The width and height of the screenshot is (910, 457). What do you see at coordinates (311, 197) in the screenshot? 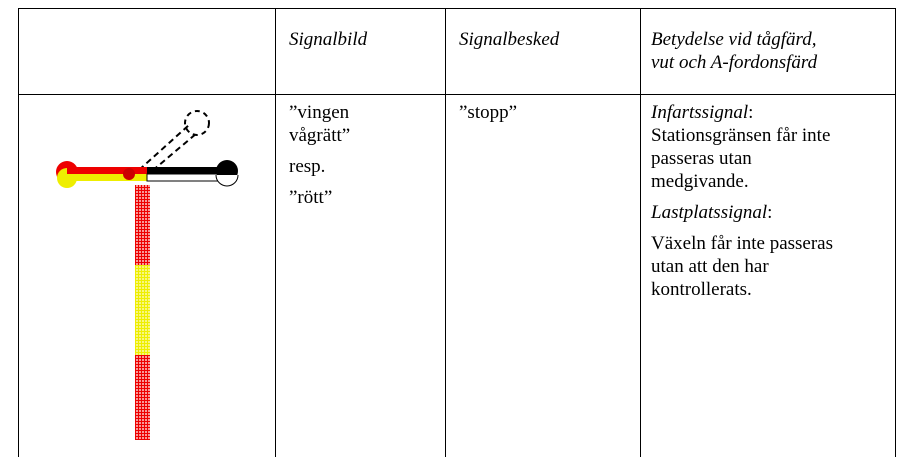
I see `text: ”rött”` at bounding box center [311, 197].